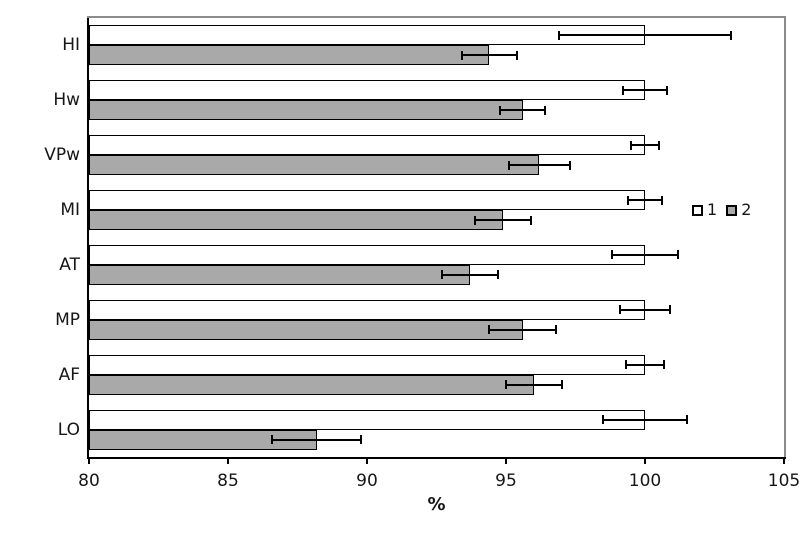 This screenshot has width=812, height=542. I want to click on y-axis-label: VPw, so click(62, 155).